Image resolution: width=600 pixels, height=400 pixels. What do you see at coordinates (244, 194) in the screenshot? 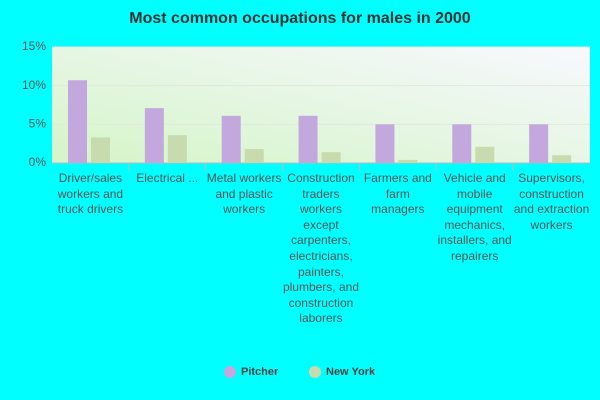
I see `x-tick-label: Metal workers and plastic workers` at bounding box center [244, 194].